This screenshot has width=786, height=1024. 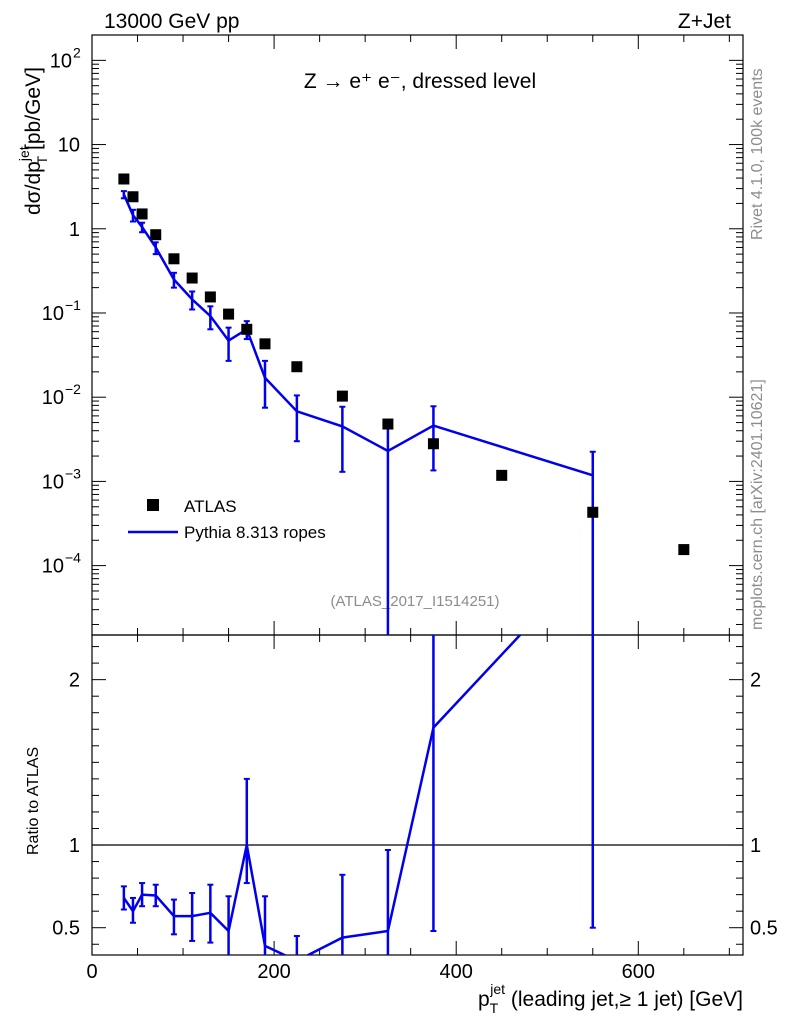 I want to click on legend-label-pythia: Pythia 8.313 ropes, so click(x=255, y=532).